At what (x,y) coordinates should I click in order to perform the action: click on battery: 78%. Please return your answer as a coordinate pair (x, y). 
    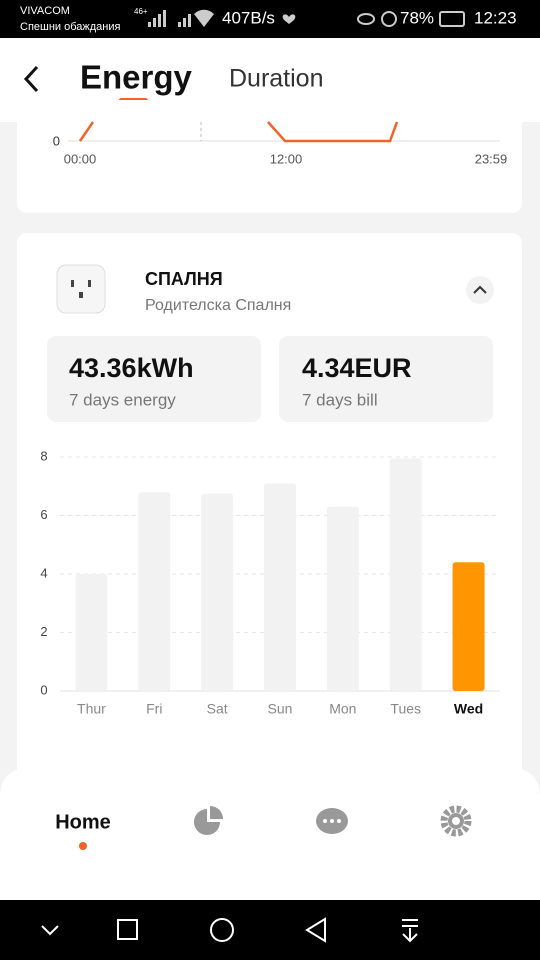
    Looking at the image, I should click on (417, 17).